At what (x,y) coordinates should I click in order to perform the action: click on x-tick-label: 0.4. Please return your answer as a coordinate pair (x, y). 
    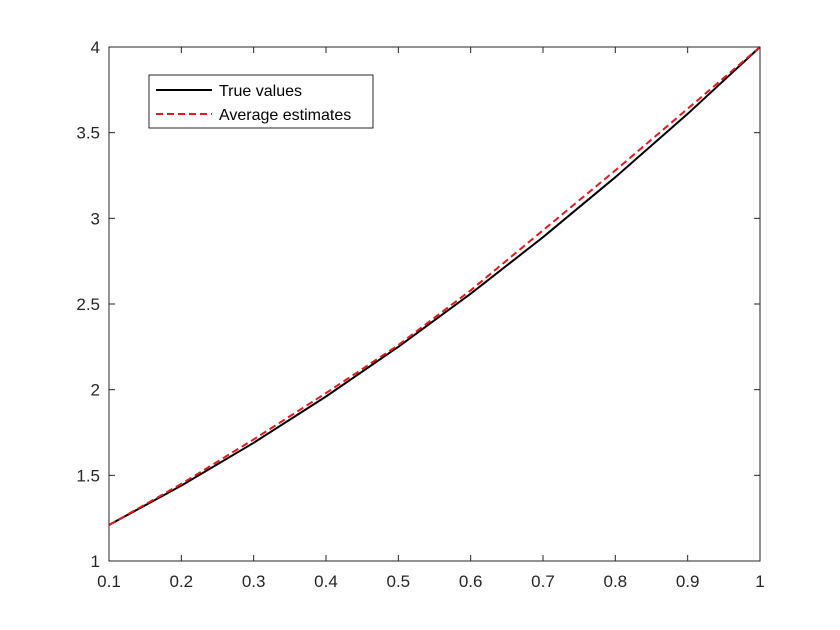
    Looking at the image, I should click on (326, 581).